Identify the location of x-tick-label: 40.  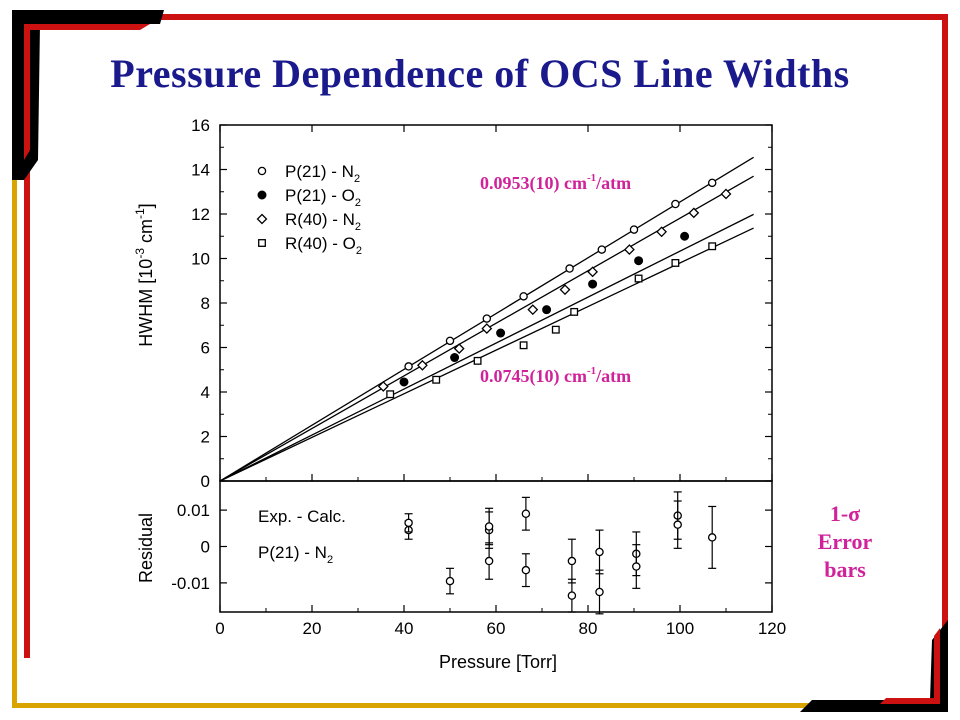
(404, 628).